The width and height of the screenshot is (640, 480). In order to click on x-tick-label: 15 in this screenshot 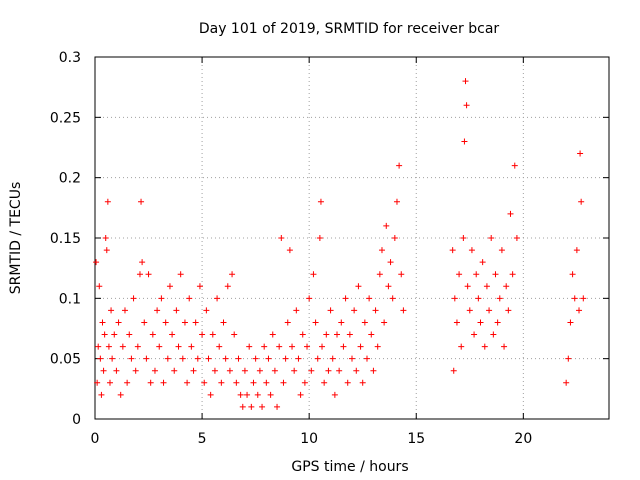, I will do `click(416, 439)`.